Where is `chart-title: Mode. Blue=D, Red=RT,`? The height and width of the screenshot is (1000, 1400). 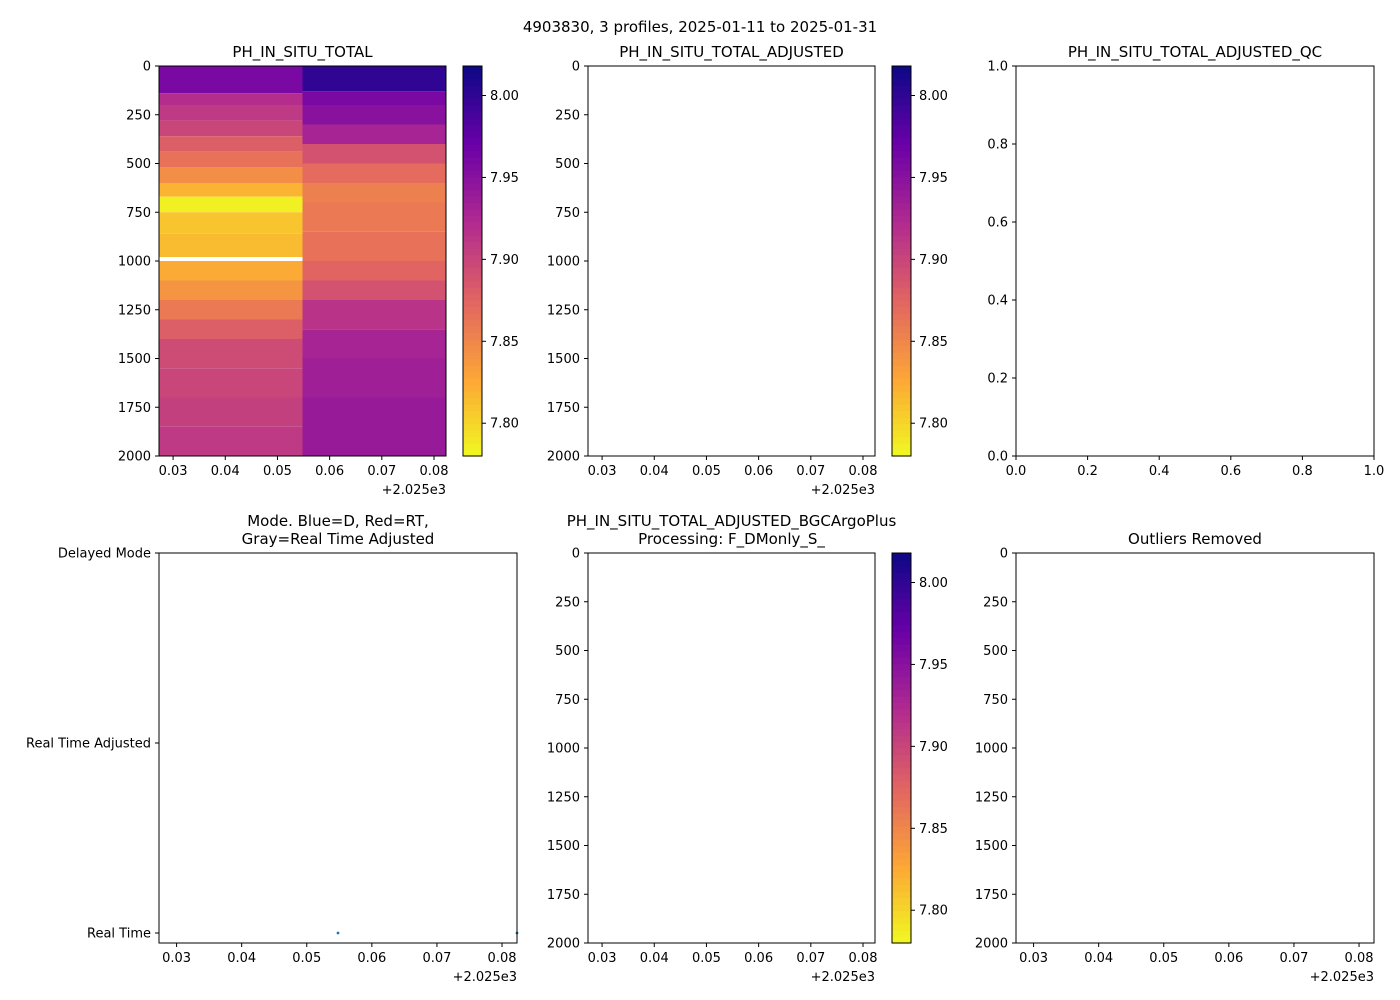
chart-title: Mode. Blue=D, Red=RT, is located at coordinates (338, 521).